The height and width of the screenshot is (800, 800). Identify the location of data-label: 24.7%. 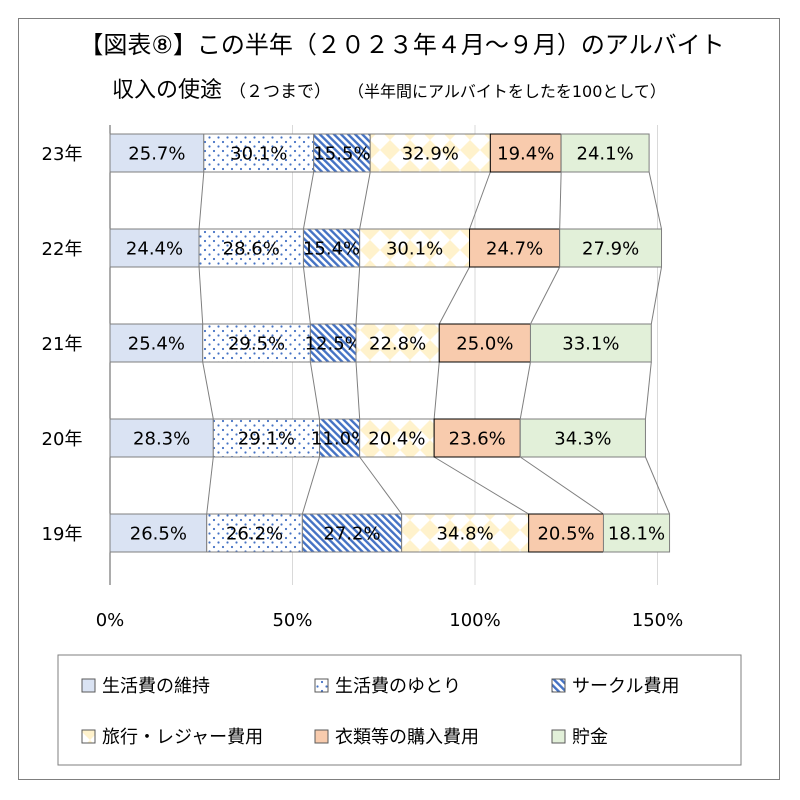
(514, 249).